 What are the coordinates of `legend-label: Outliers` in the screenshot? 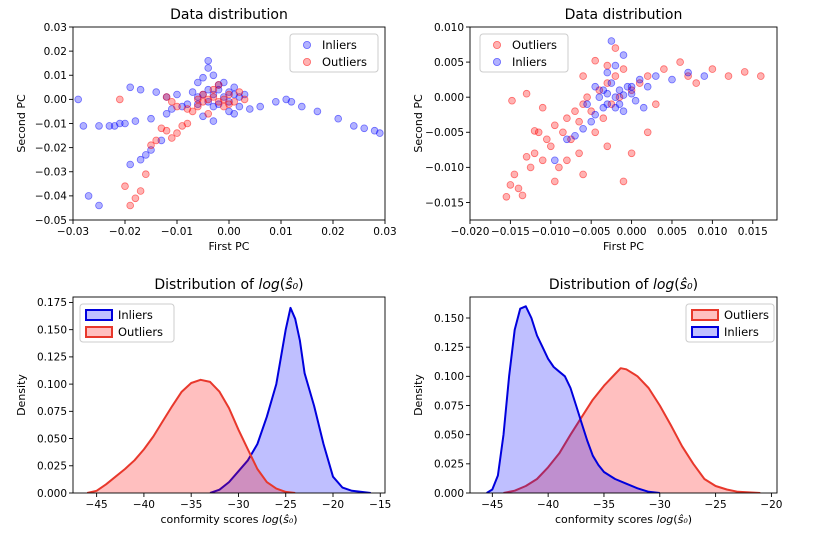 It's located at (746, 315).